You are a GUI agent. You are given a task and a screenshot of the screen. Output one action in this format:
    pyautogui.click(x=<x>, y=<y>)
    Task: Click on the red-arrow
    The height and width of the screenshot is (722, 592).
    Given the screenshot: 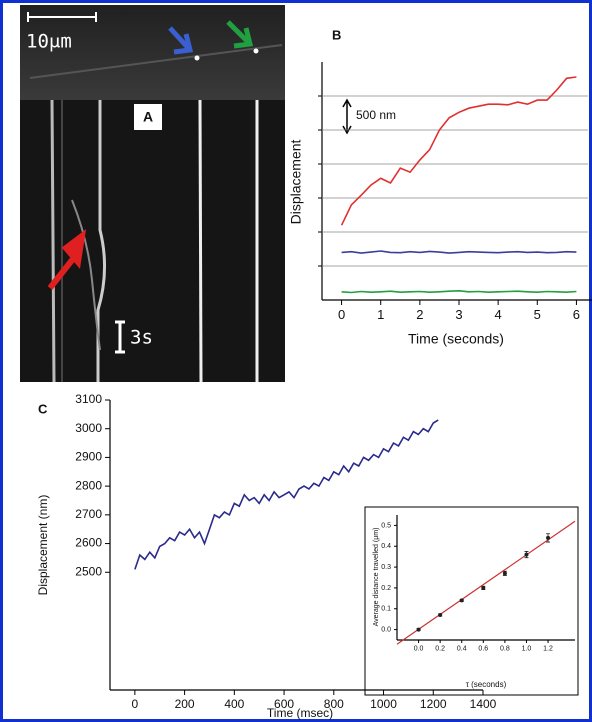 What is the action you would take?
    pyautogui.click(x=67, y=259)
    